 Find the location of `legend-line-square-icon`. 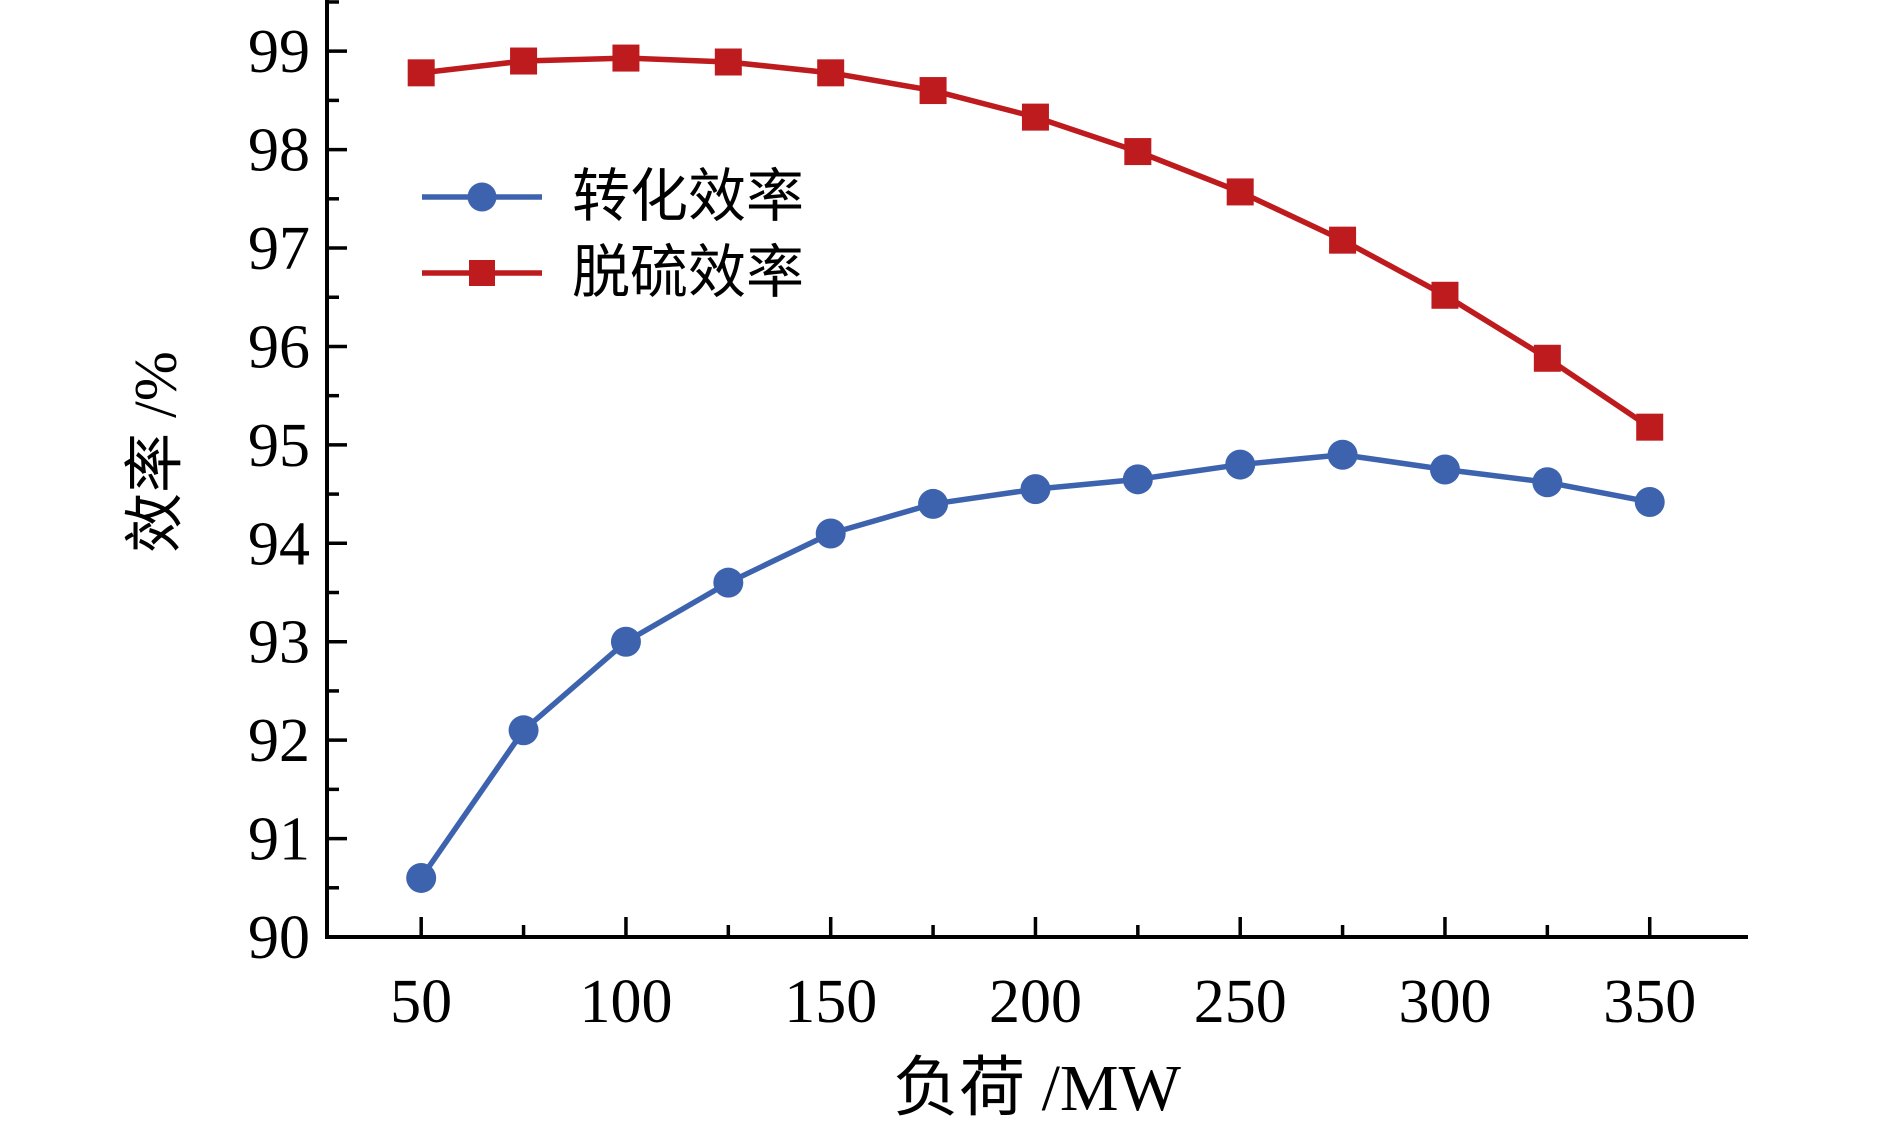

legend-line-square-icon is located at coordinates (482, 273).